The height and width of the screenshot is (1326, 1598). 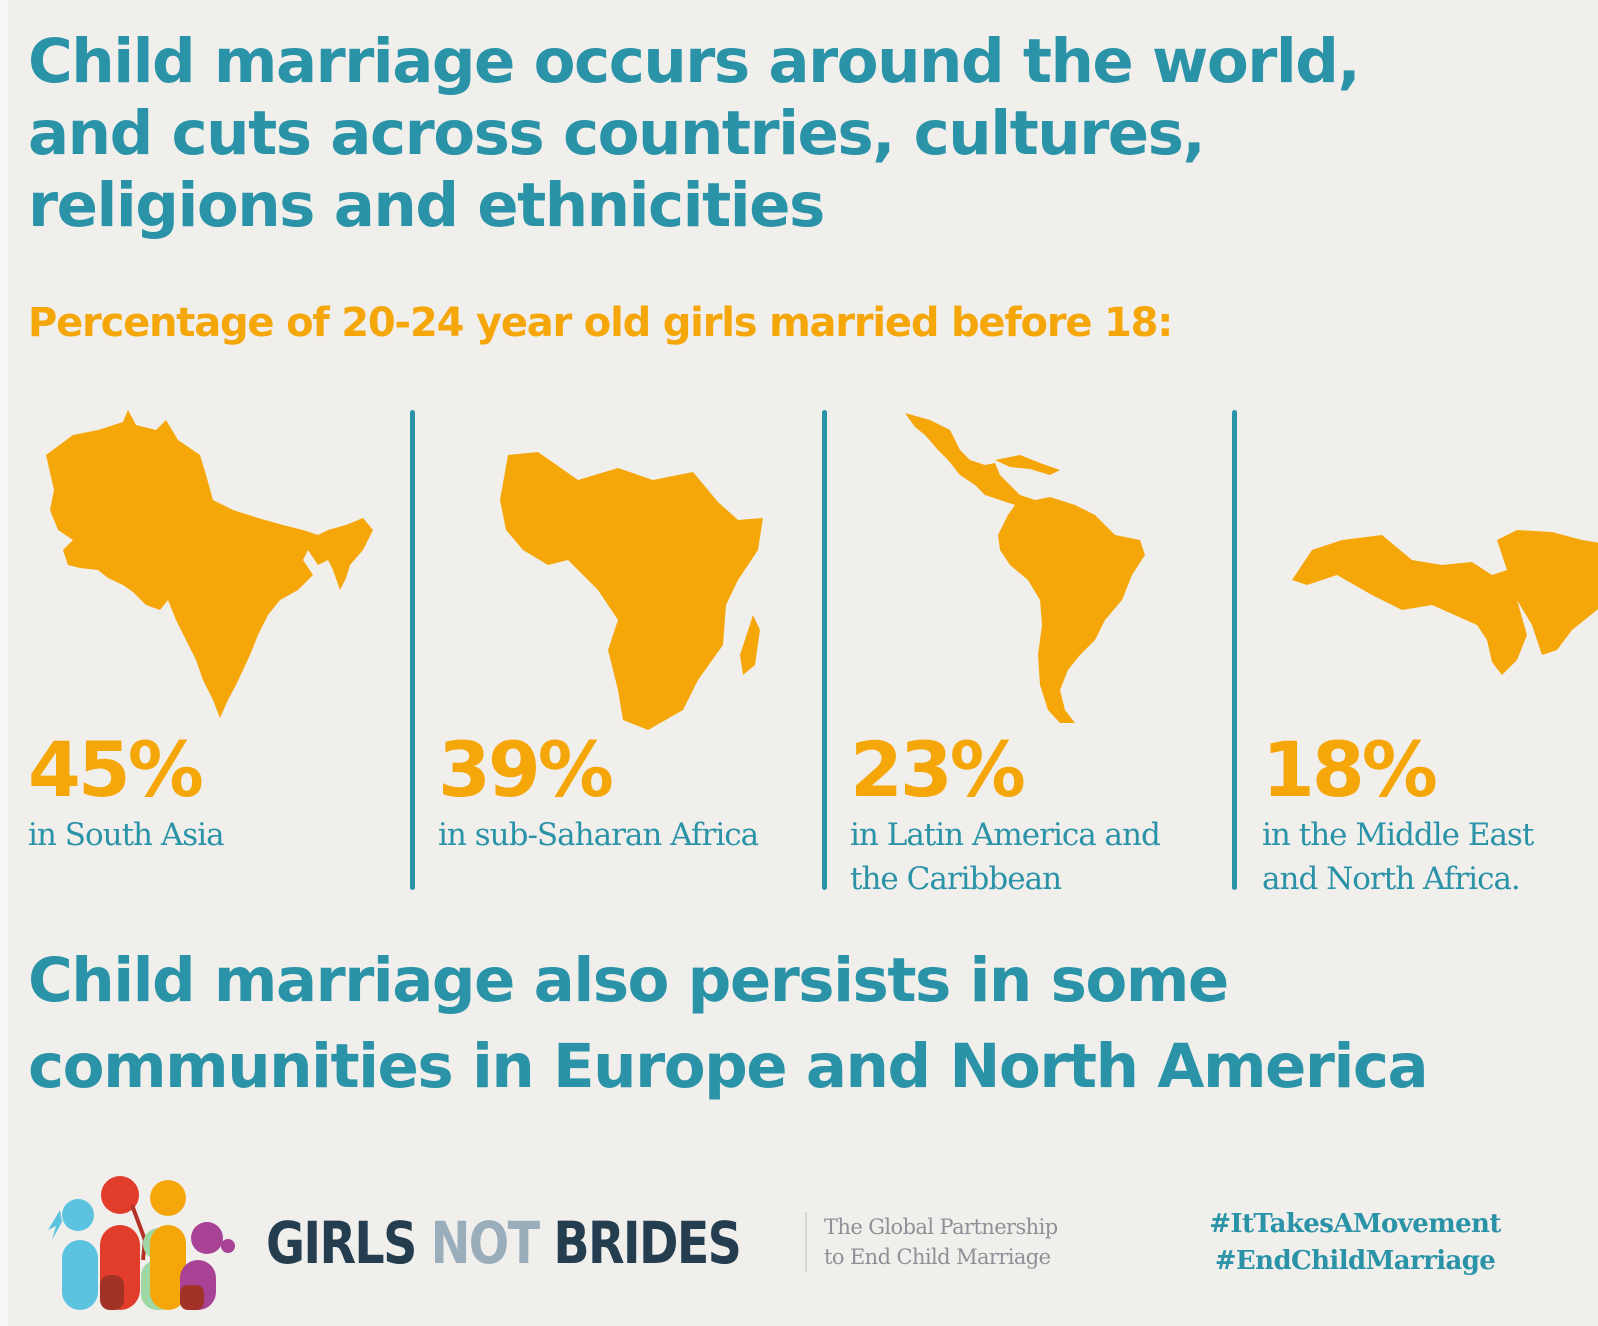 I want to click on region-stat-sub-saharan-africa: 39% in sub-Saharan Africa, so click(x=638, y=655).